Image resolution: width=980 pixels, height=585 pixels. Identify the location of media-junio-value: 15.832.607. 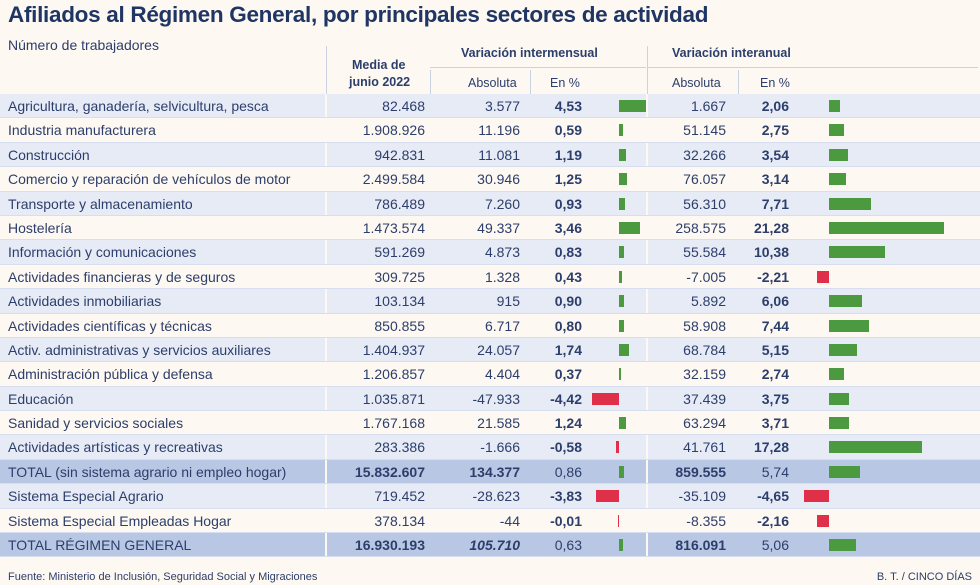
(389, 471).